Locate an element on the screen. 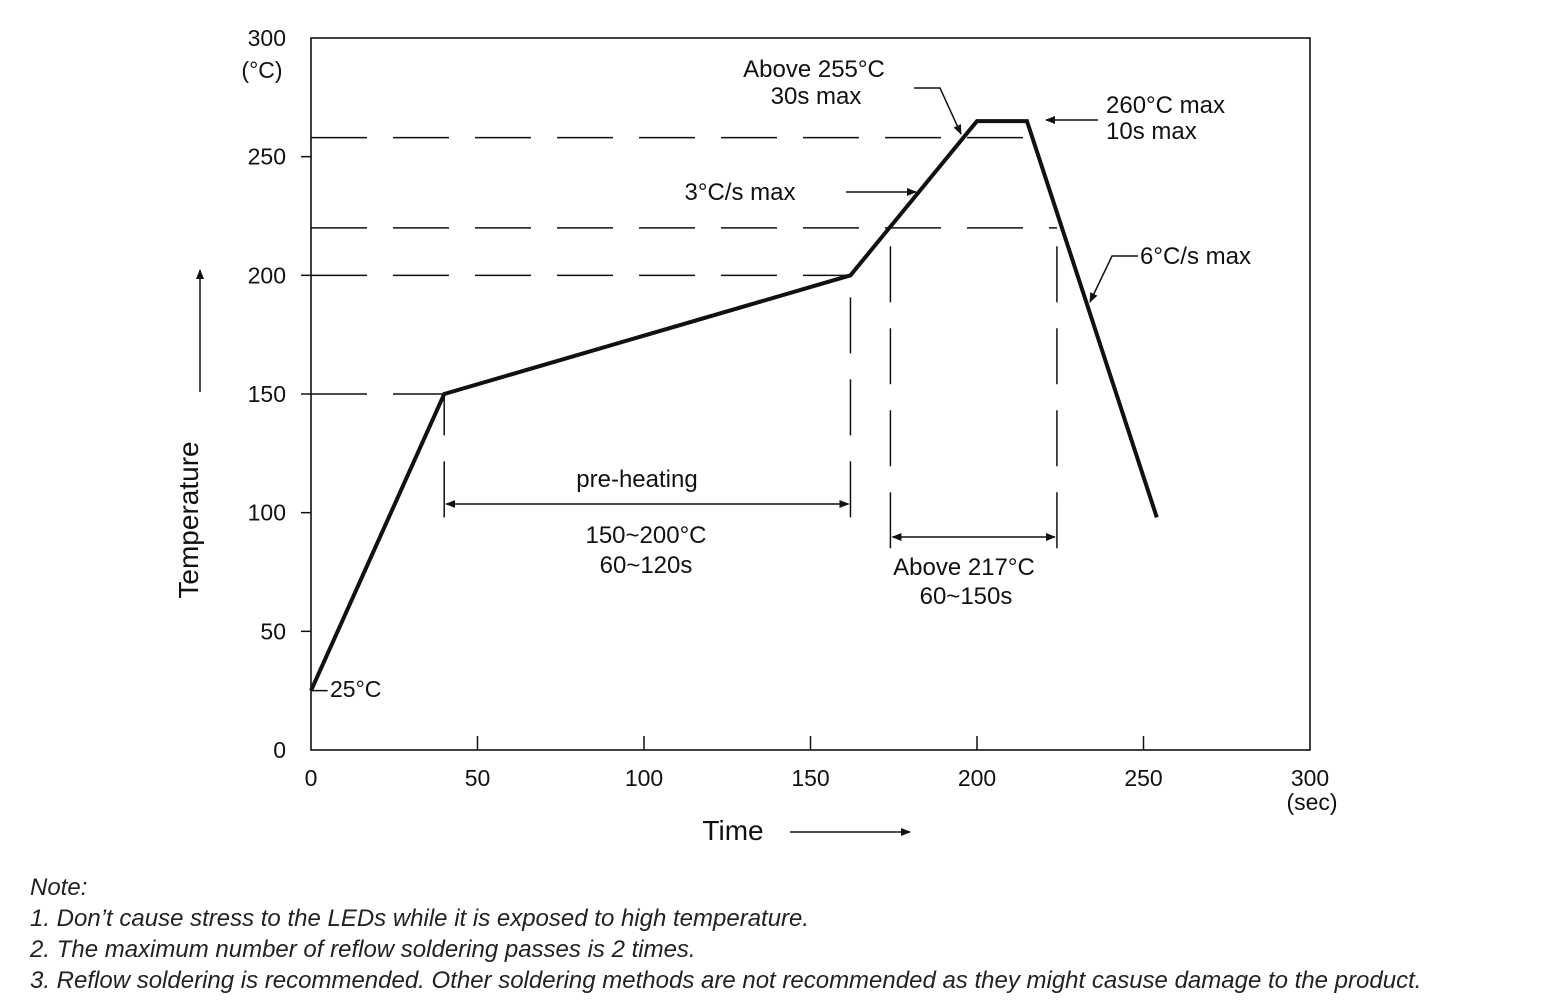  ramp-down-leader is located at coordinates (1113, 279).